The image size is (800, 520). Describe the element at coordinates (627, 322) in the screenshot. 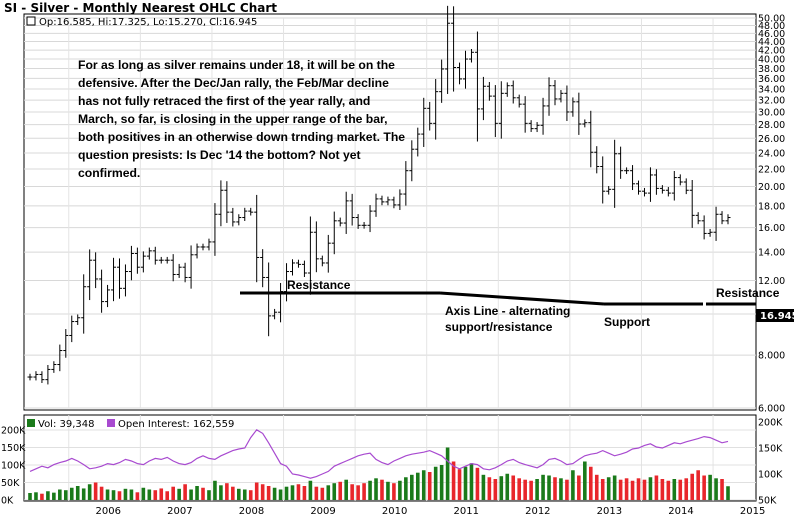

I see `support-label: Support` at that location.